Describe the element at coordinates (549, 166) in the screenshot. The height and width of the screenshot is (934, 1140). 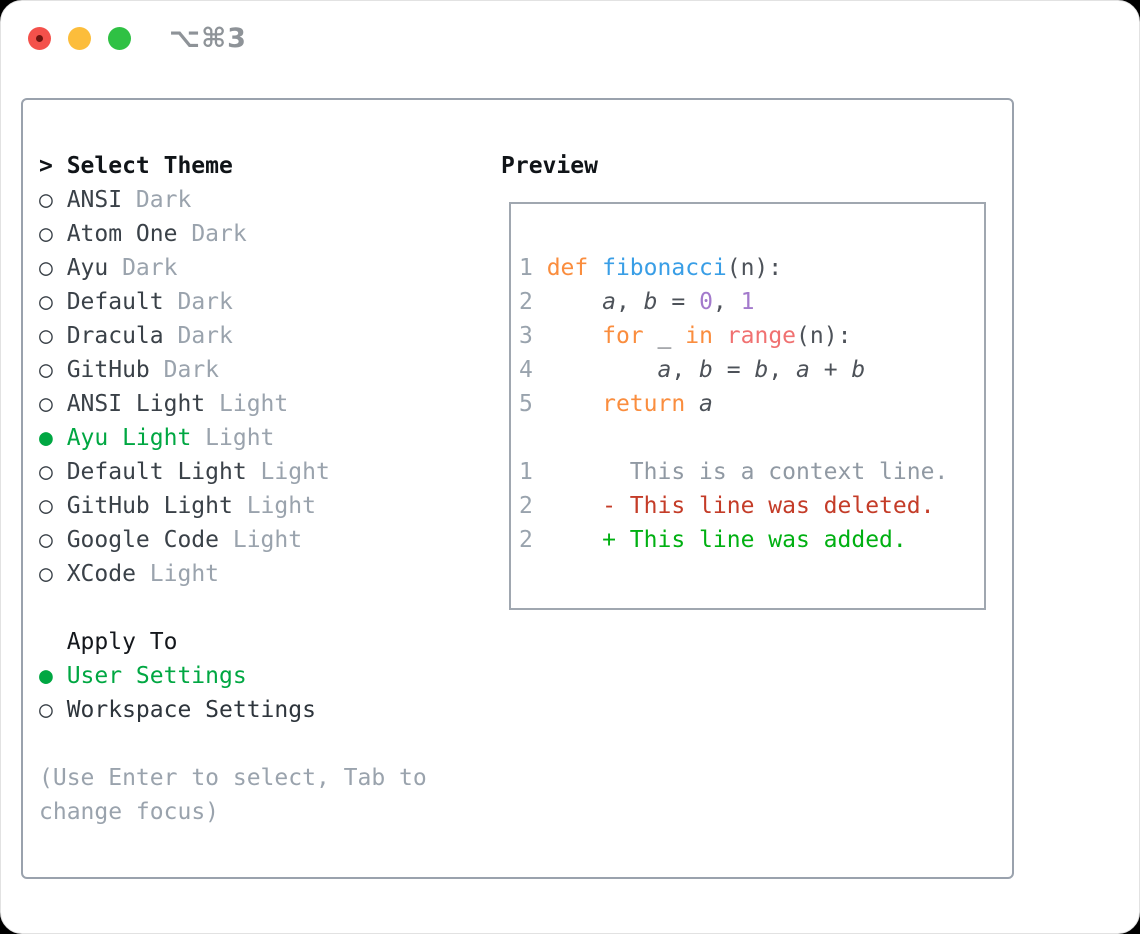
I see `preview-header: Preview` at that location.